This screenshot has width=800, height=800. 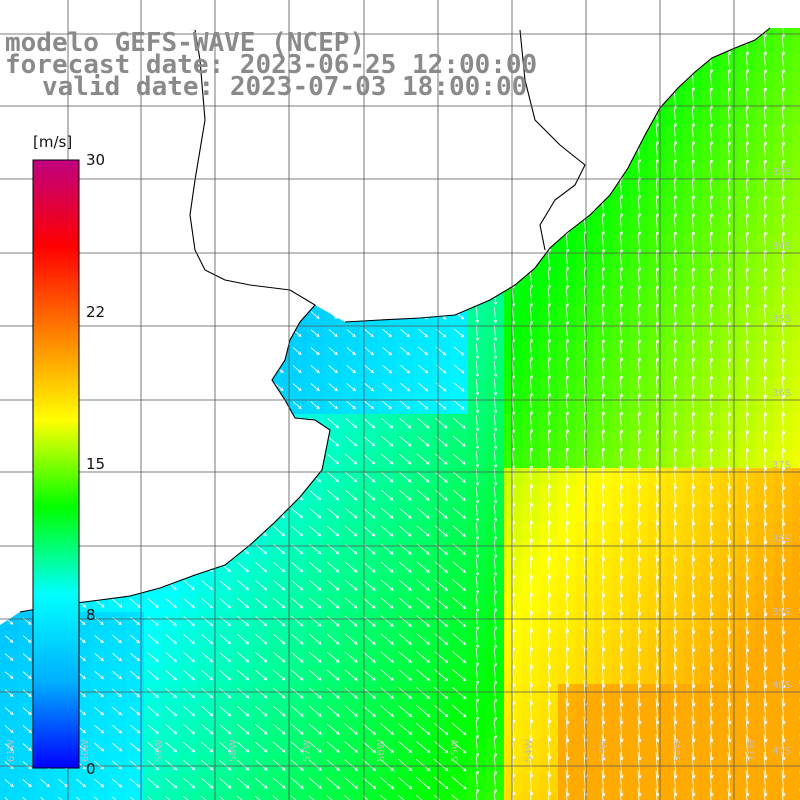 I want to click on longitude-labels: 61W 60W 59W 58W 57W 56W 55W 54W 53W 52W 51W, so click(x=381, y=750).